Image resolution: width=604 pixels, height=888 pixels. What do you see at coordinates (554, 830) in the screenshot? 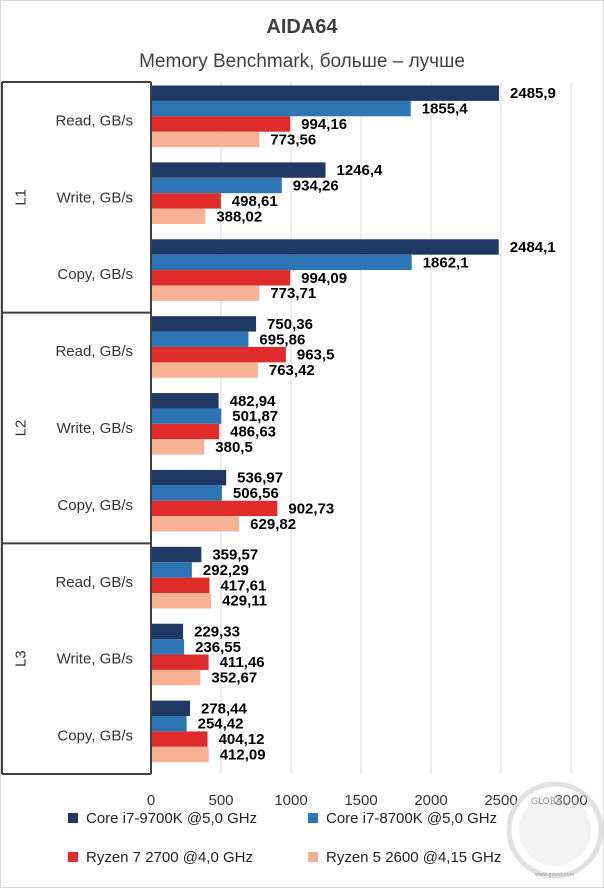
I see `watermark-logo: GLOBAL www.geoid.com` at bounding box center [554, 830].